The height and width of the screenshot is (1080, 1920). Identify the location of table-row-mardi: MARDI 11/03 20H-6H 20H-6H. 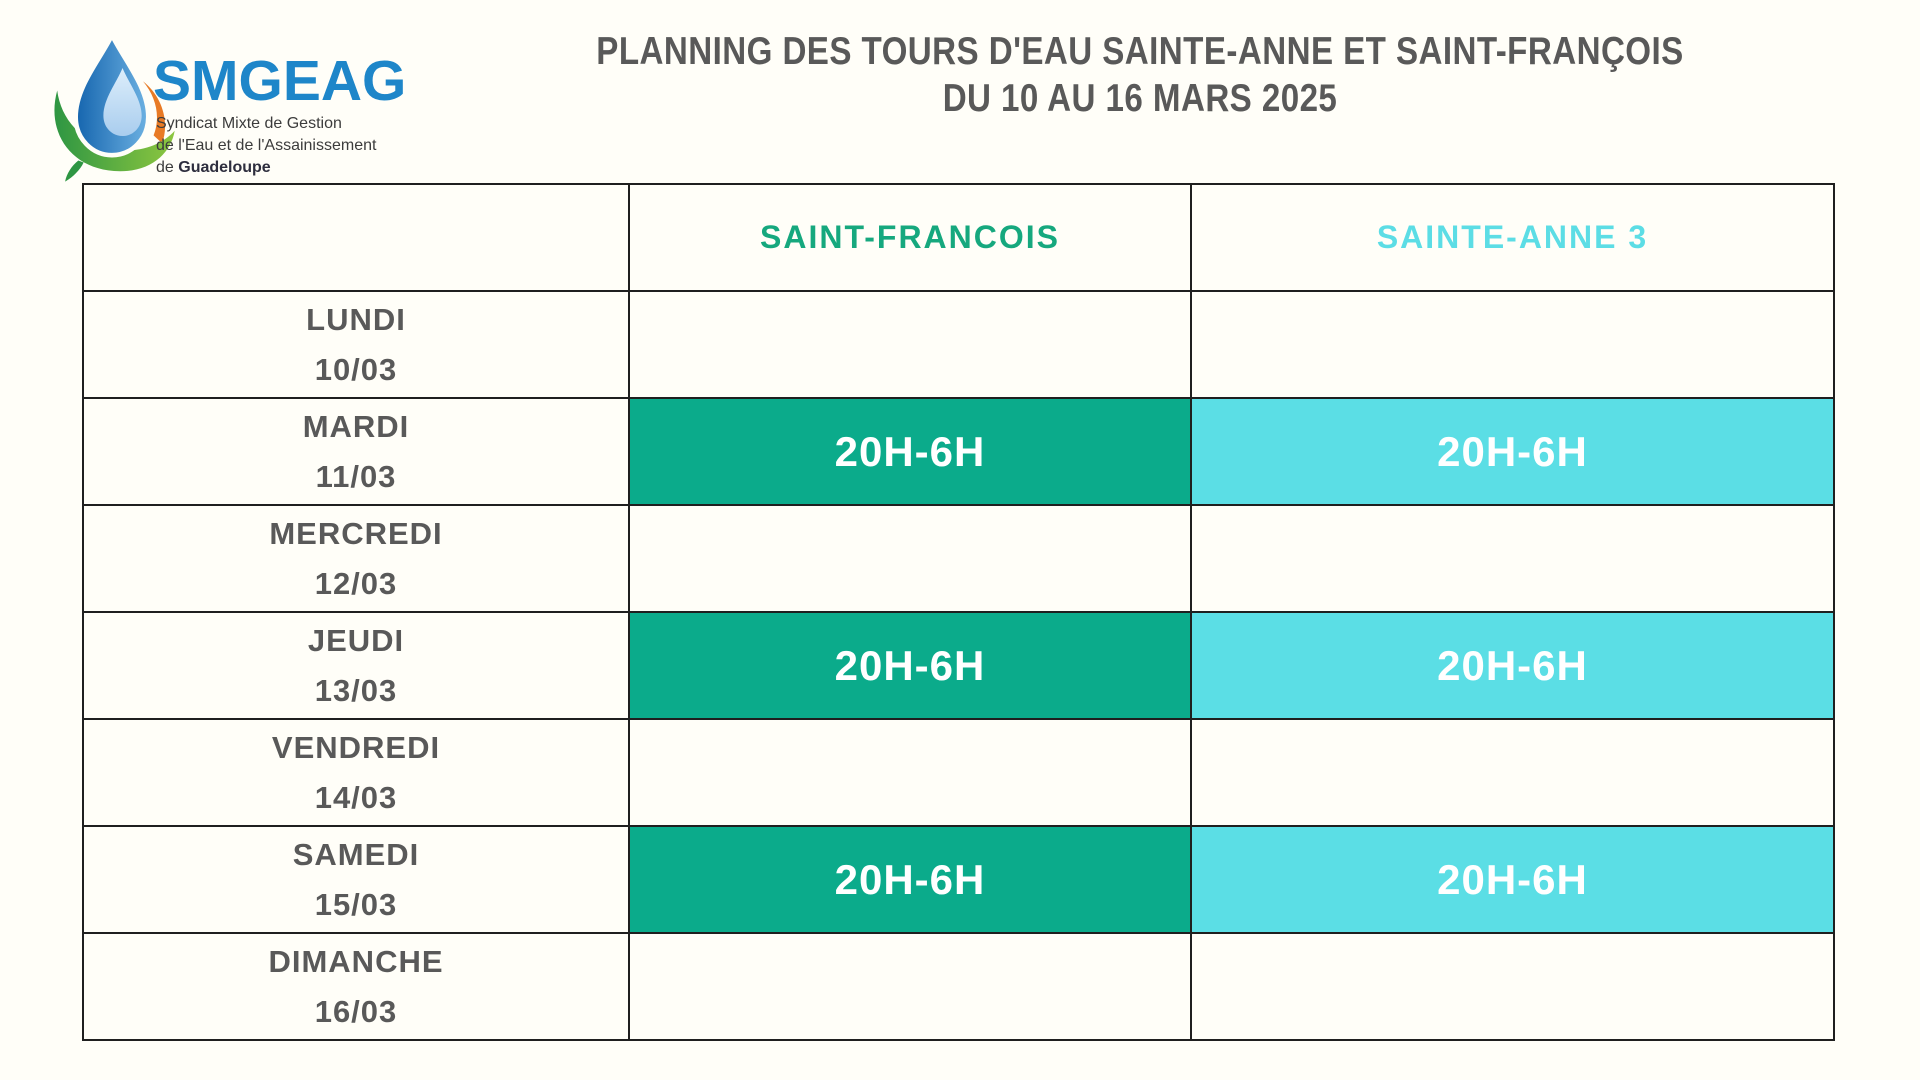
(958, 451).